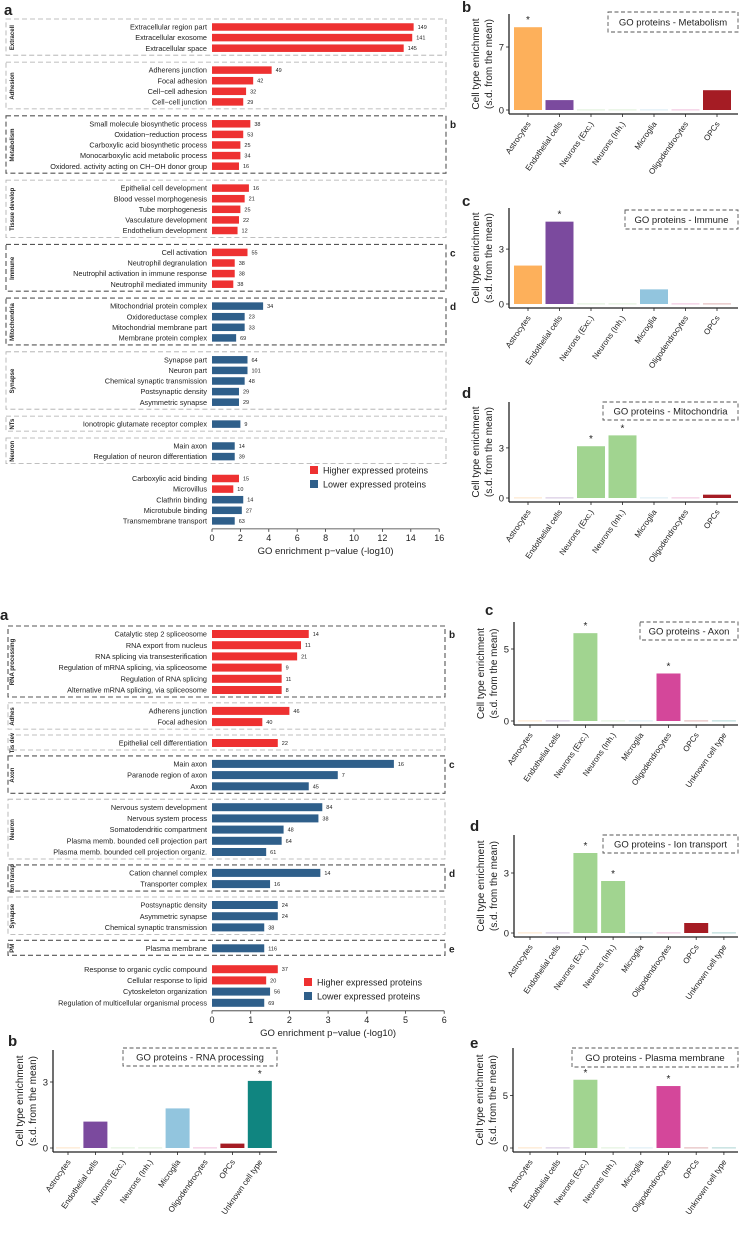  What do you see at coordinates (308, 996) in the screenshot?
I see `legend-swatch-lower` at bounding box center [308, 996].